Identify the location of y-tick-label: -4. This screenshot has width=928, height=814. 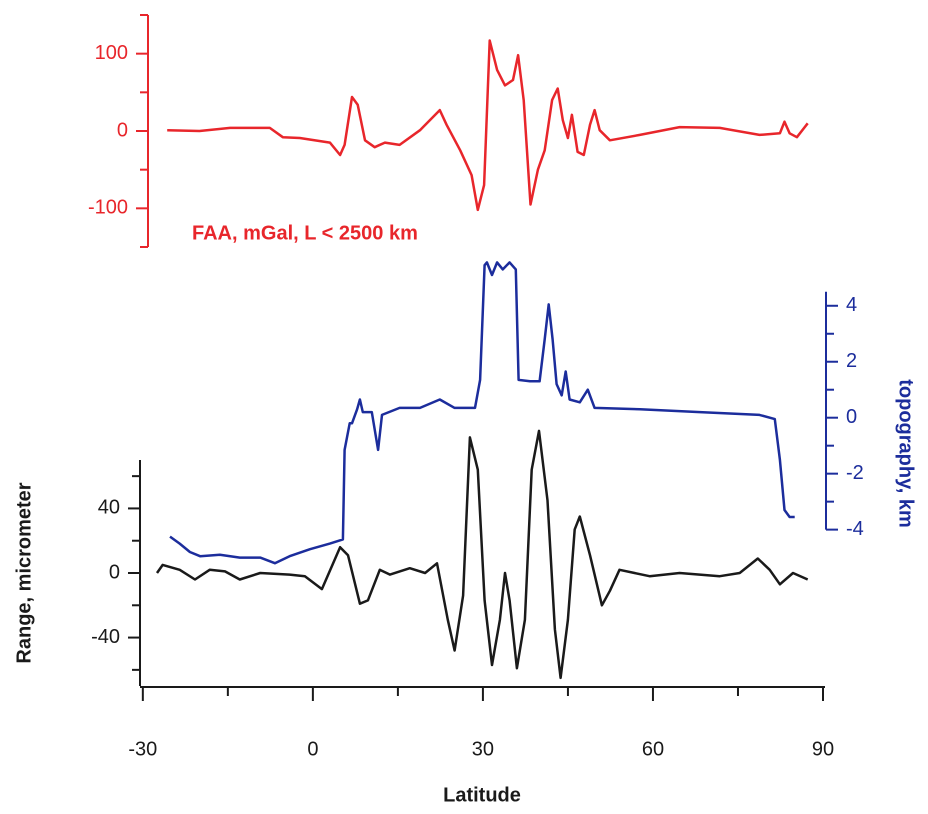
(855, 529).